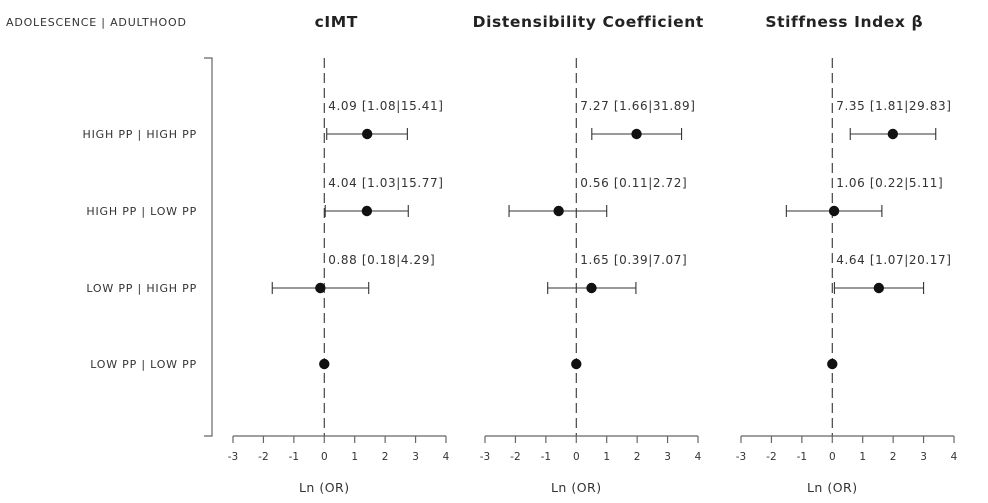 The height and width of the screenshot is (503, 988). I want to click on or-annotation: 4.64 [1.07|20.17], so click(893, 260).